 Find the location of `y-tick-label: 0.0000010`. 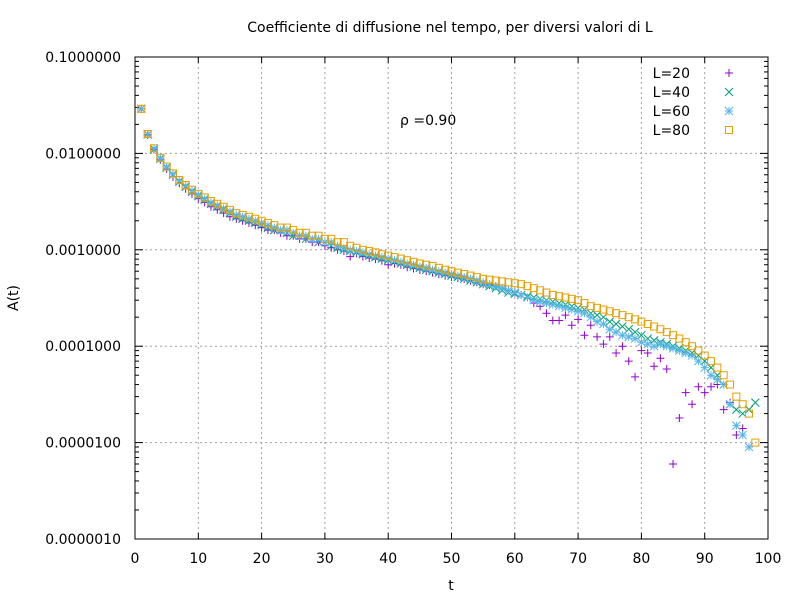

y-tick-label: 0.0000010 is located at coordinates (83, 540).